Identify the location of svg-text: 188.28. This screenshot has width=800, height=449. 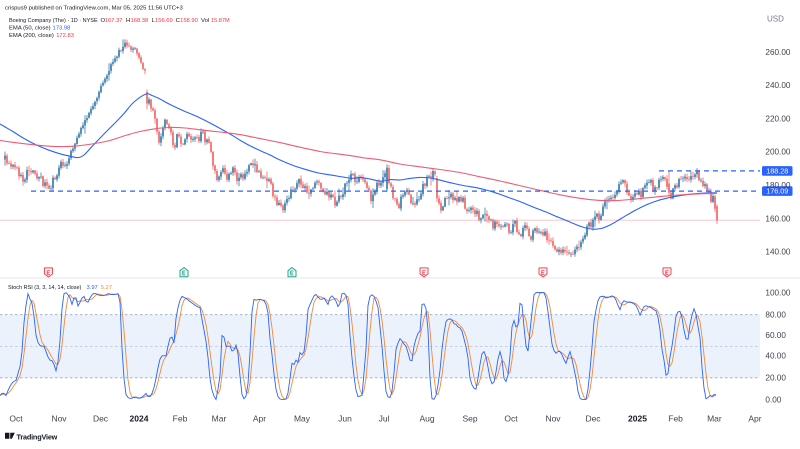
(777, 171).